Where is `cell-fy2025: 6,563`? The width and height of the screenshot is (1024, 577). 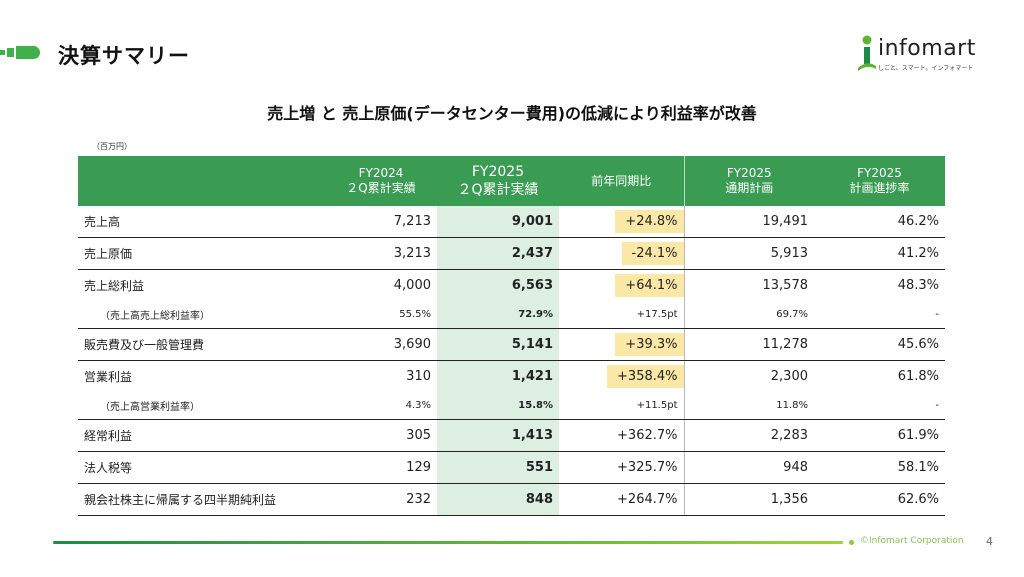
cell-fy2025: 6,563 is located at coordinates (498, 285).